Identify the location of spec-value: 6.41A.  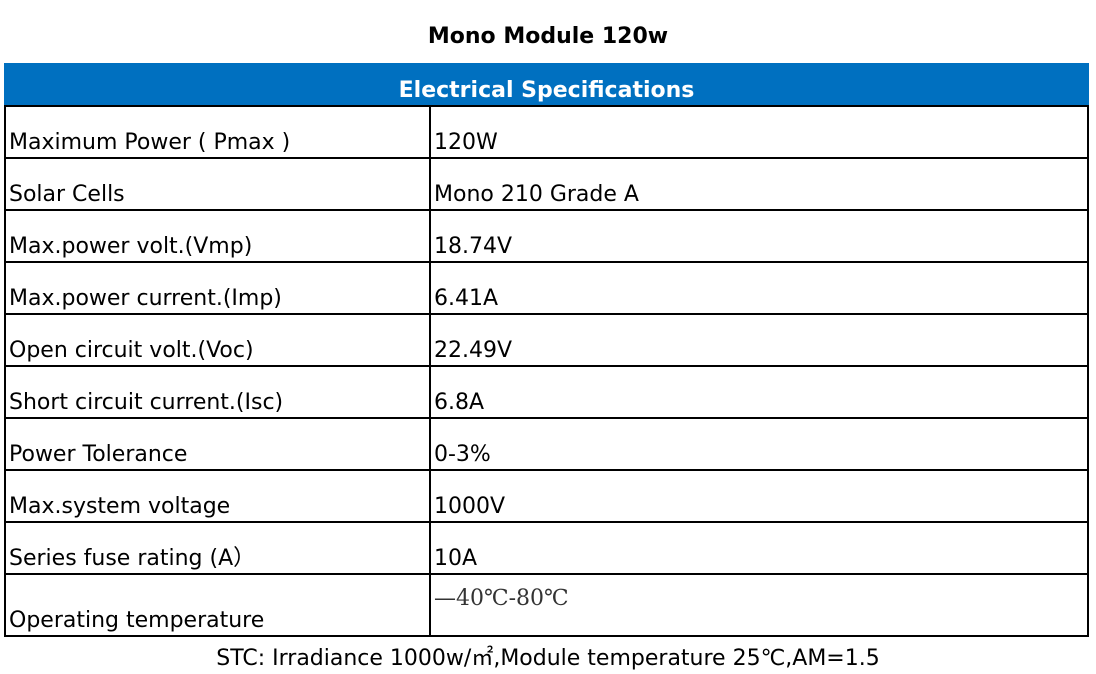
(759, 288).